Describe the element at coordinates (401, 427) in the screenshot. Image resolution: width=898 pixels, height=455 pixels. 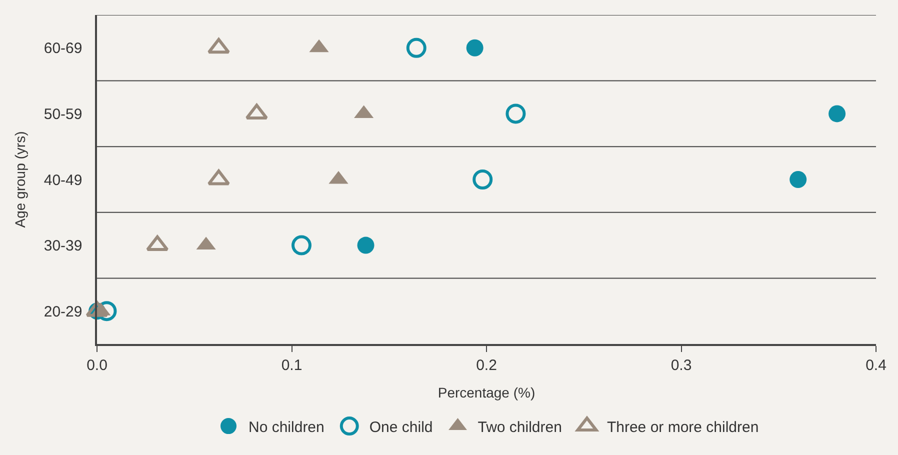
I see `legend-label: One child` at that location.